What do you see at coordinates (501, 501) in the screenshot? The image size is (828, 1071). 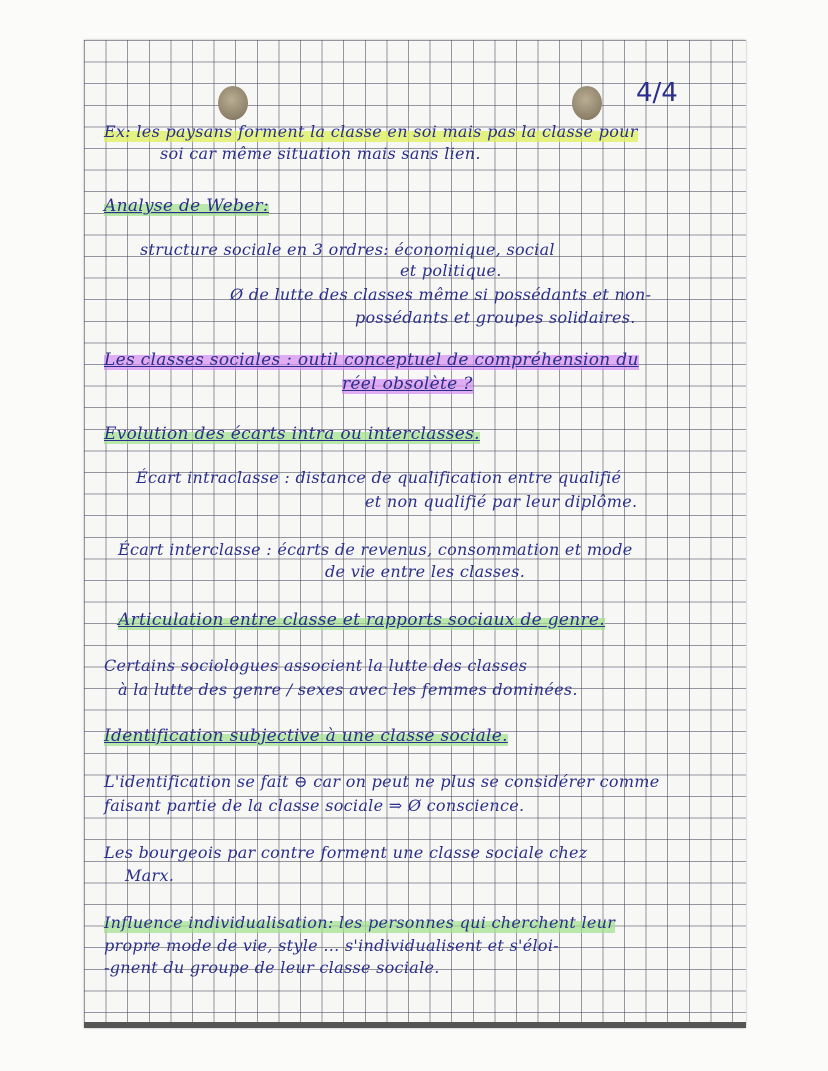 I see `note-line: et non qualifié par leur diplôme.` at bounding box center [501, 501].